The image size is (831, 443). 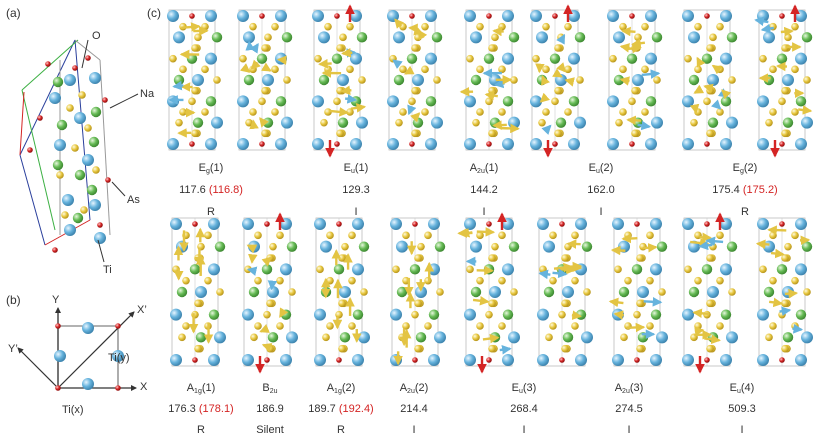 I want to click on axis-y-label: Y, so click(x=56, y=300).